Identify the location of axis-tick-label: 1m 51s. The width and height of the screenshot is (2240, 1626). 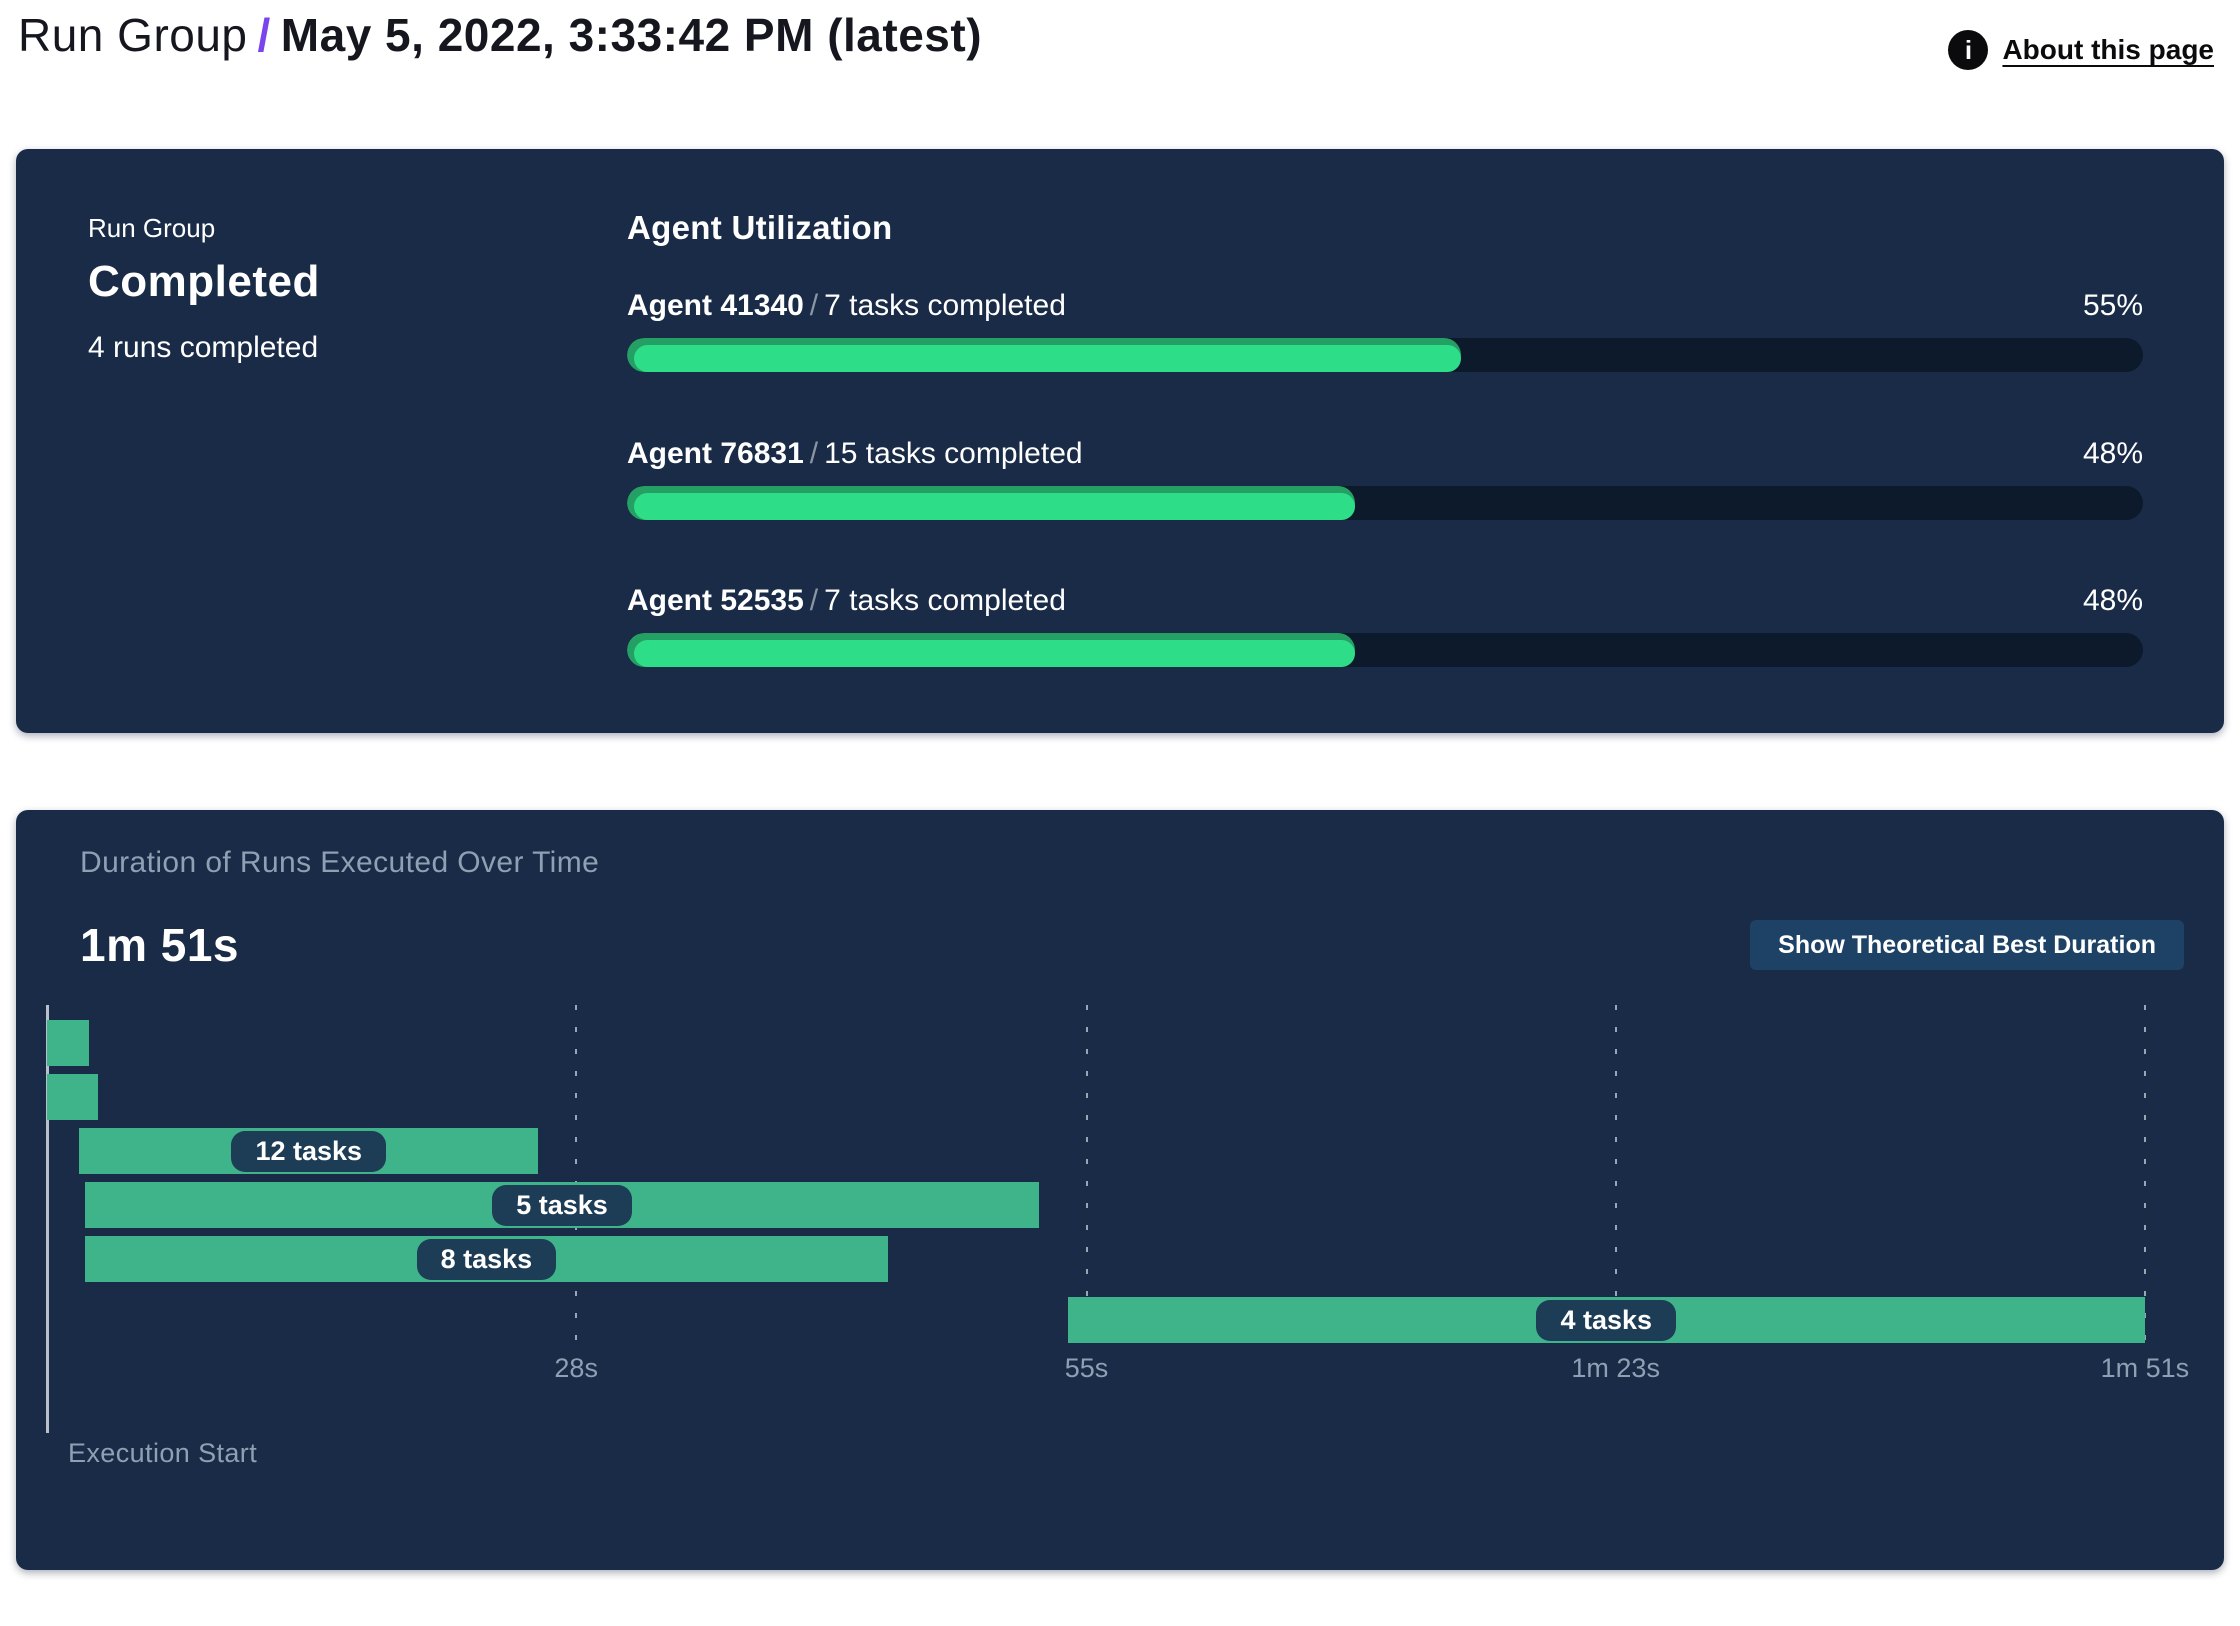
(2145, 1368).